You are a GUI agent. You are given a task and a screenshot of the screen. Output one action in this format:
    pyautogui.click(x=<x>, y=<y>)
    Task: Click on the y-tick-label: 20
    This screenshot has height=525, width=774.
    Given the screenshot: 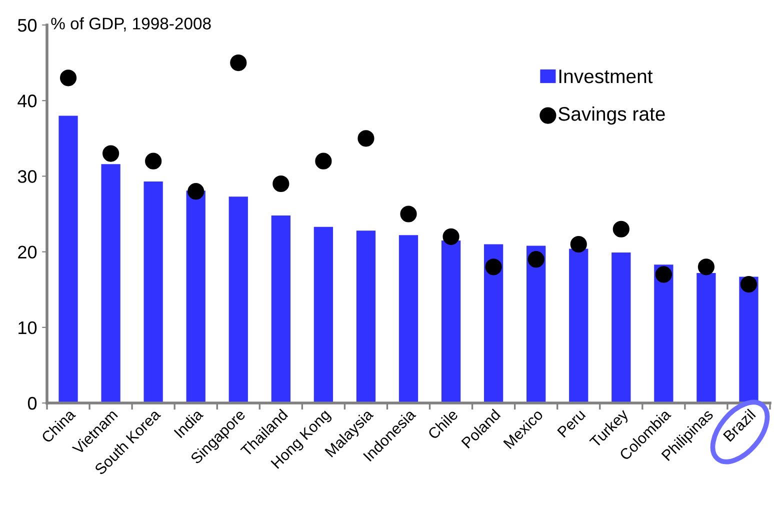 What is the action you would take?
    pyautogui.click(x=27, y=252)
    